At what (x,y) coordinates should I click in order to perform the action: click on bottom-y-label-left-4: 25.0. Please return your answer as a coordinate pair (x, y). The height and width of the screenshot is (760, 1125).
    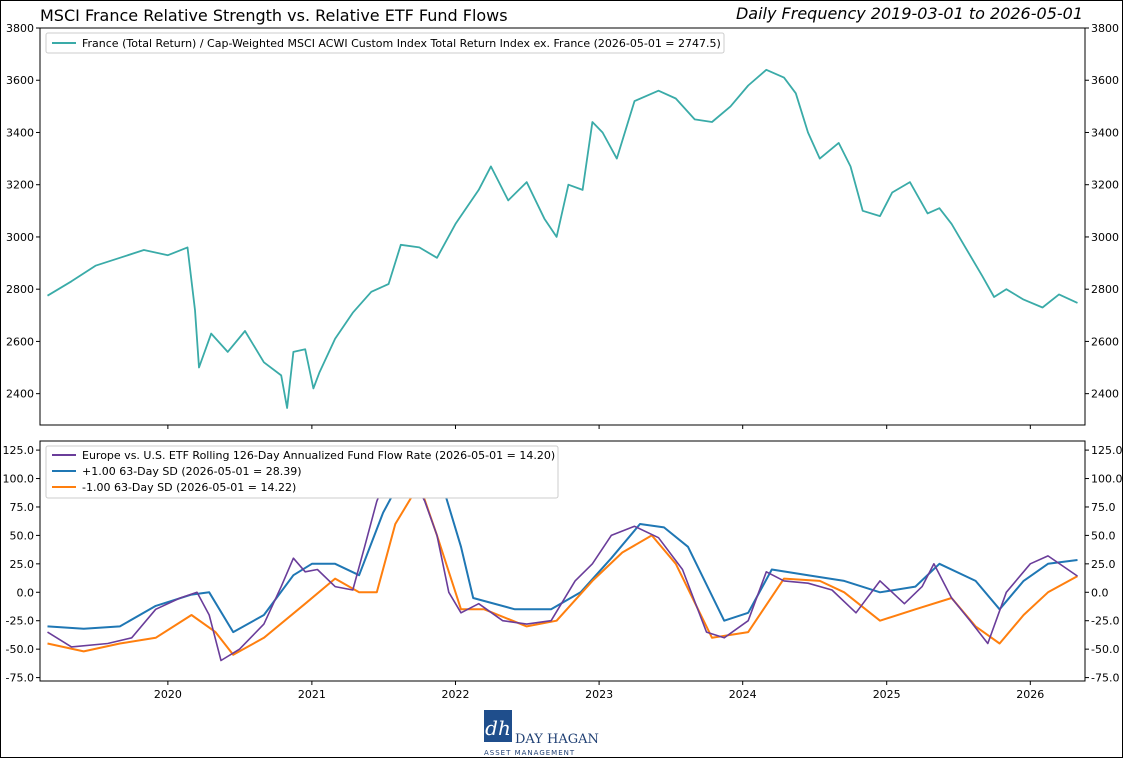
    Looking at the image, I should click on (22, 564).